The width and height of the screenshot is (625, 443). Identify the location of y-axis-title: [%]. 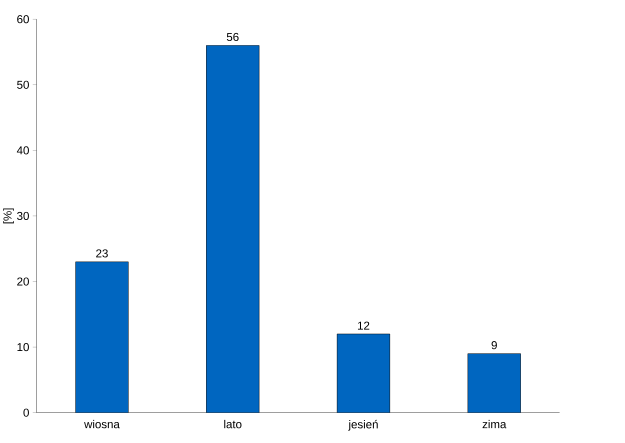
(8, 216).